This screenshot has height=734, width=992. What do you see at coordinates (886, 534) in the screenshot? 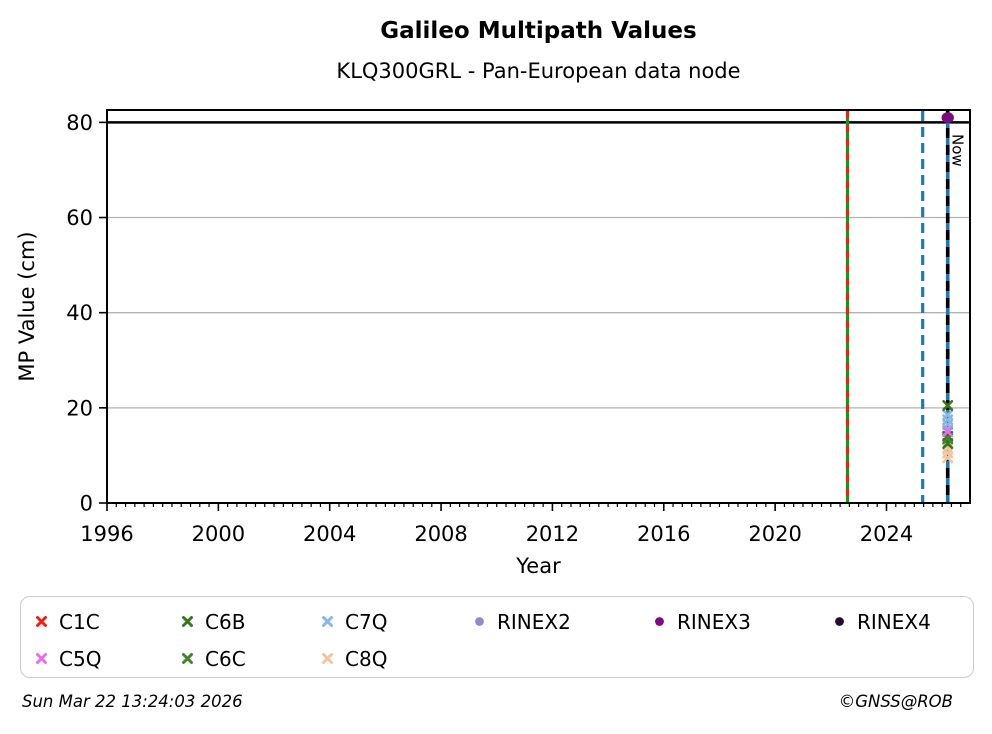
I see `x-tick-label: 2024` at bounding box center [886, 534].